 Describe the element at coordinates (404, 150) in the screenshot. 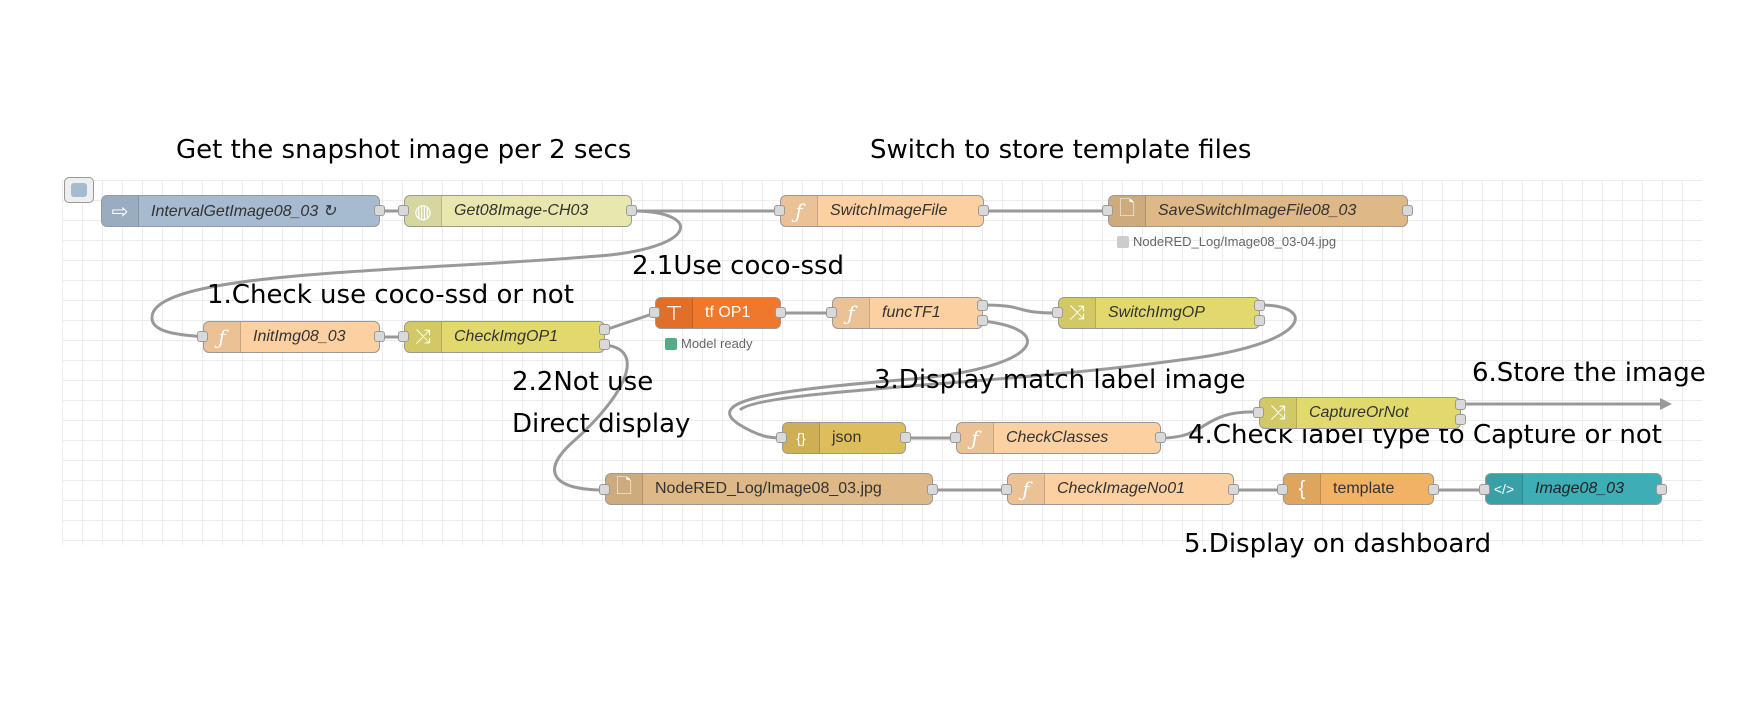

I see `caption-get-snapshot: Get the snapshot image per 2 secs` at that location.